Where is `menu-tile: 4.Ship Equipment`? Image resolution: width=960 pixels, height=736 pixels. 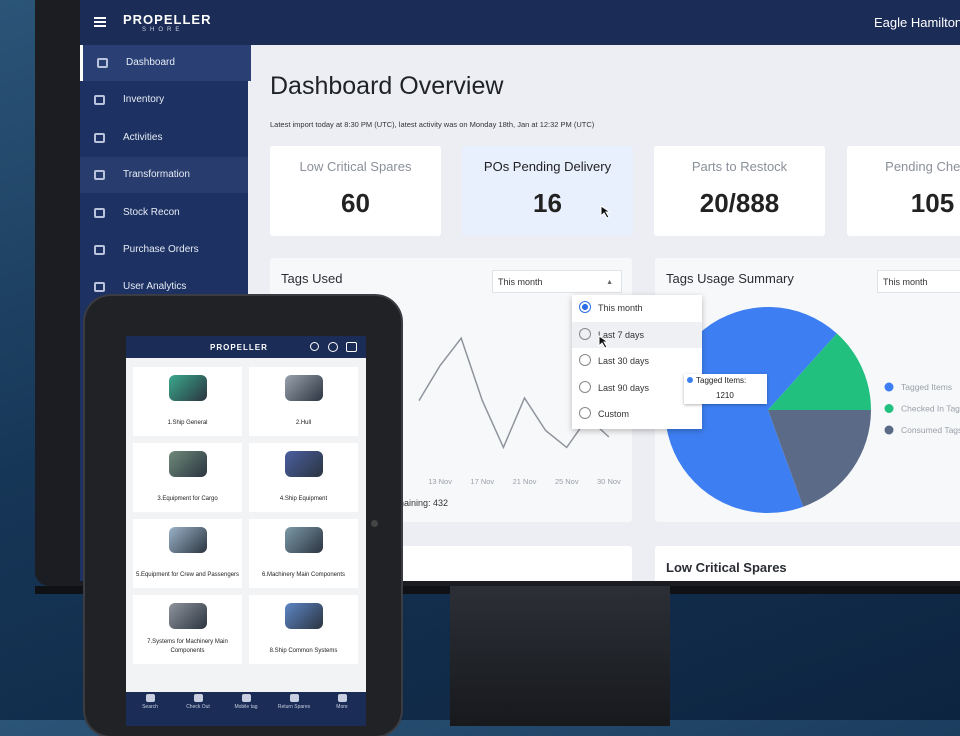 menu-tile: 4.Ship Equipment is located at coordinates (303, 477).